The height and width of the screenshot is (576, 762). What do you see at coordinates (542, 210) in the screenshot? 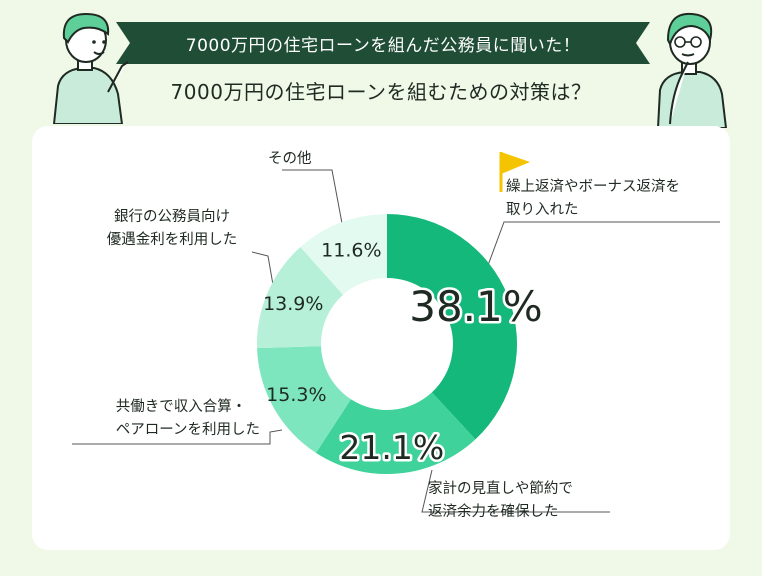
I see `category-label-line: 取り入れた` at bounding box center [542, 210].